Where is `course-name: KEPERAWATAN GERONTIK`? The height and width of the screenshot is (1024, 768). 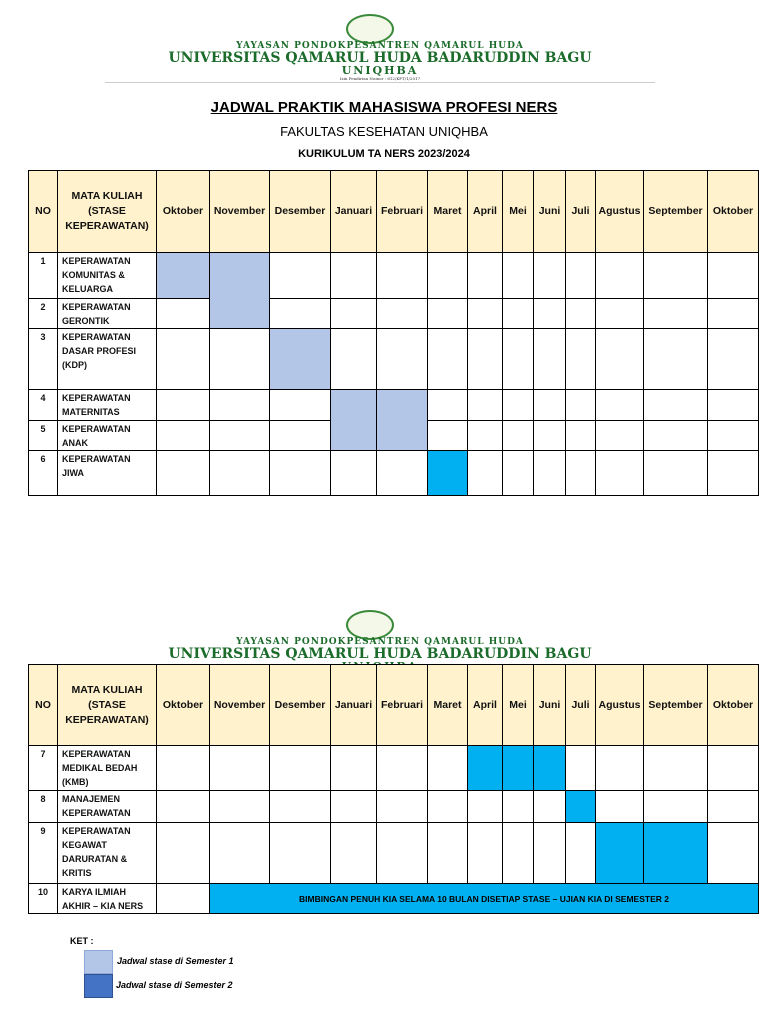
course-name: KEPERAWATAN GERONTIK is located at coordinates (107, 313).